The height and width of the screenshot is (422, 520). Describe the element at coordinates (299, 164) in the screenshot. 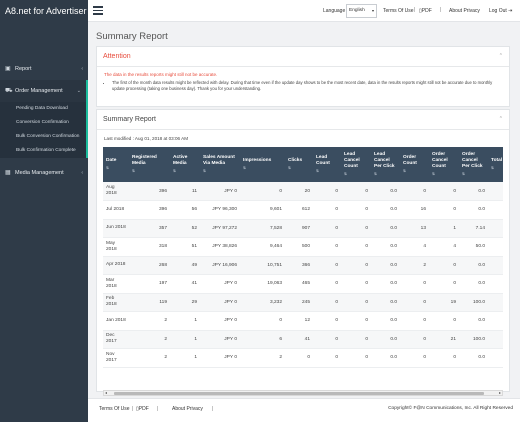

I see `column-header: Clicks ⇅` at that location.